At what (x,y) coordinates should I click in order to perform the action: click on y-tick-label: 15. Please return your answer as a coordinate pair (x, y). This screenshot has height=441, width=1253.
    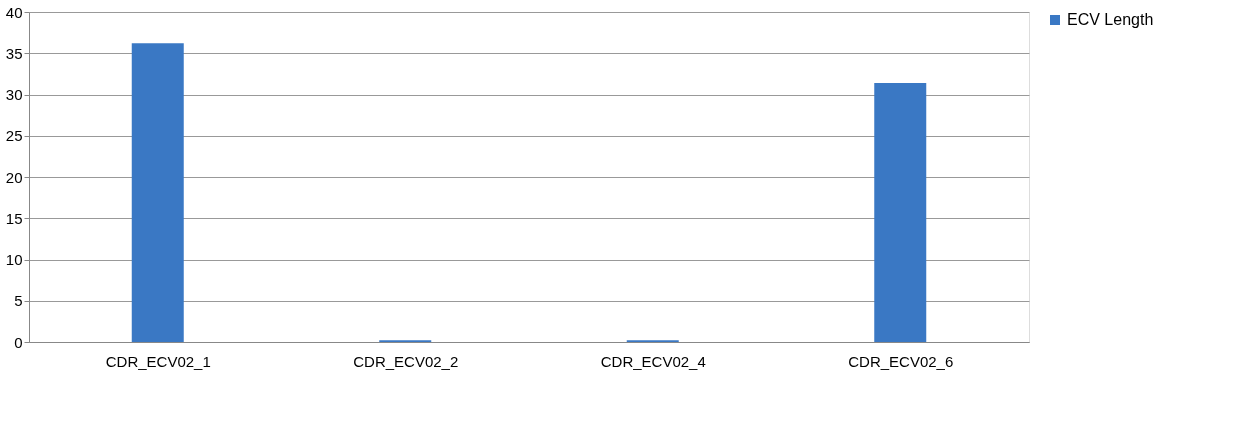
    Looking at the image, I should click on (14, 218).